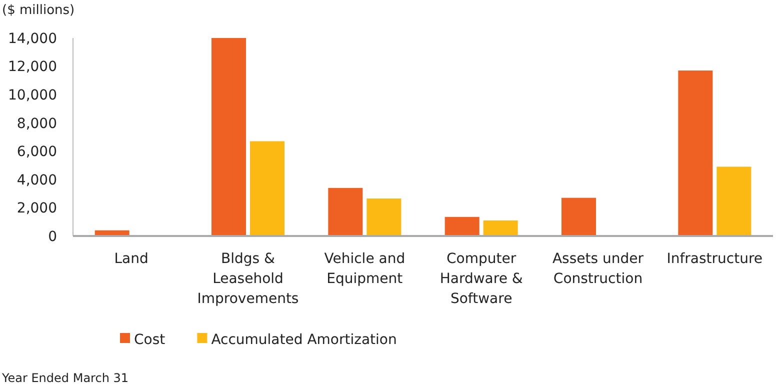 The height and width of the screenshot is (386, 779). I want to click on y-tick-label: 6,000, so click(36, 152).